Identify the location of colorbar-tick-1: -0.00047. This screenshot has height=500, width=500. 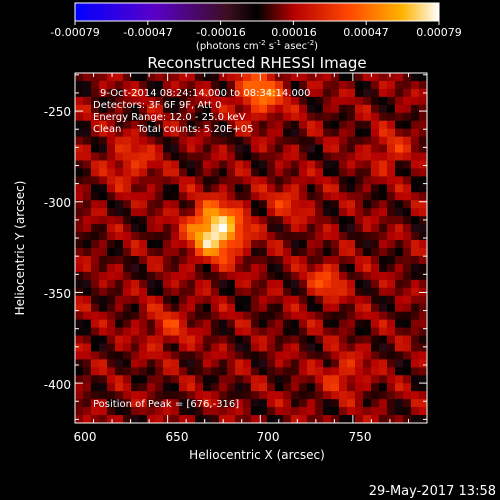
(147, 32).